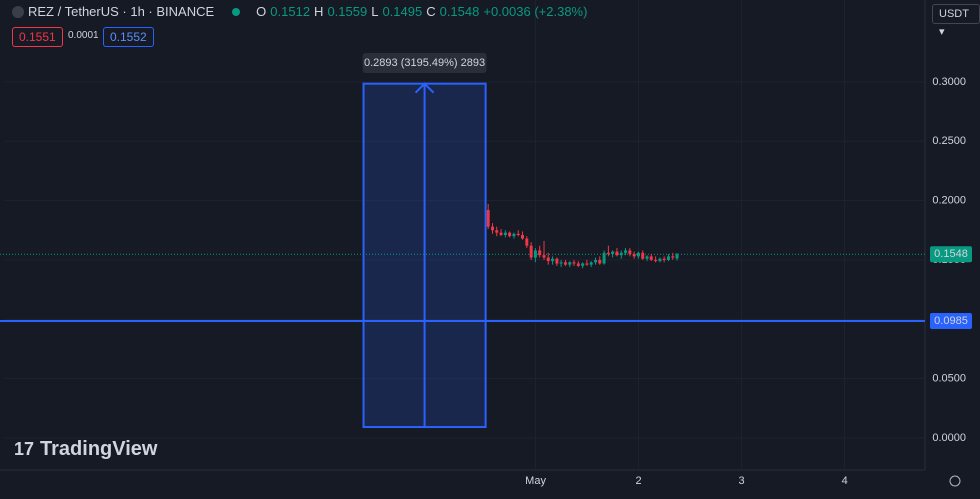 The image size is (980, 499). What do you see at coordinates (639, 481) in the screenshot?
I see `x-tick-label: 2` at bounding box center [639, 481].